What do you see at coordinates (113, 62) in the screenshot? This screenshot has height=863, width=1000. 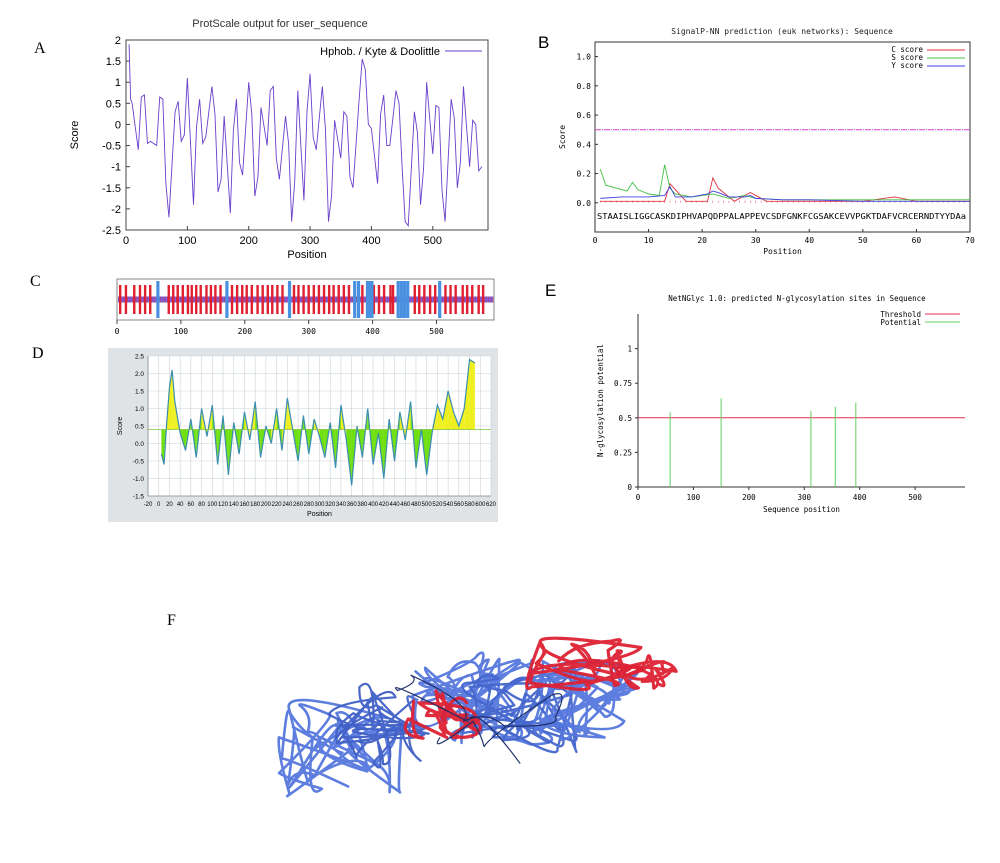 I see `chart-a-ytick-label: 1.5` at bounding box center [113, 62].